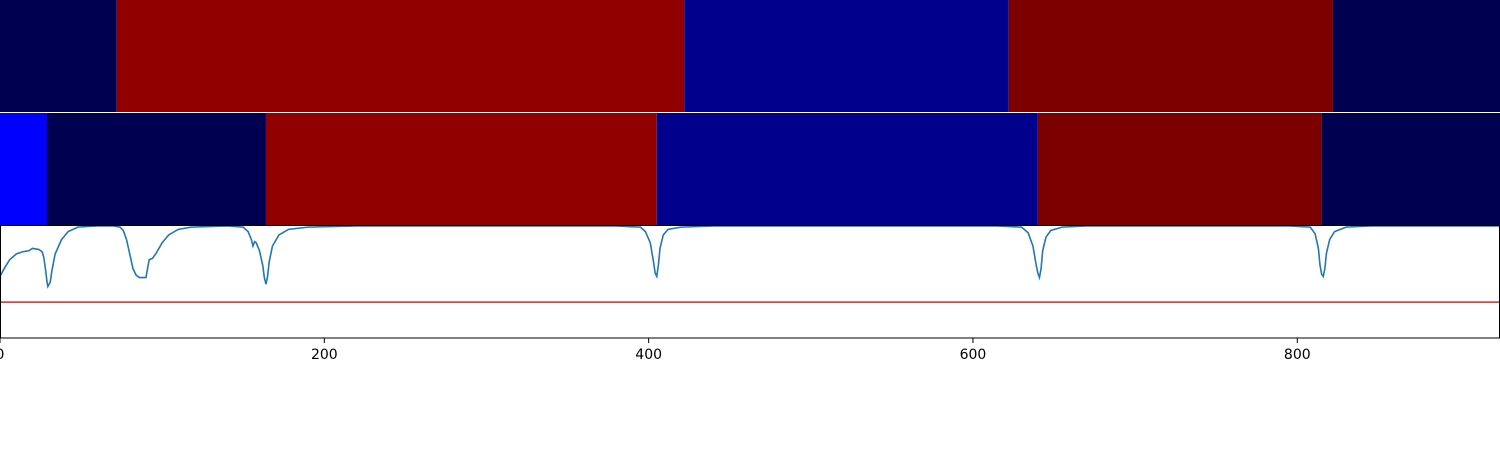 The width and height of the screenshot is (1500, 454). What do you see at coordinates (1297, 355) in the screenshot?
I see `x-tick-label-4: 800` at bounding box center [1297, 355].